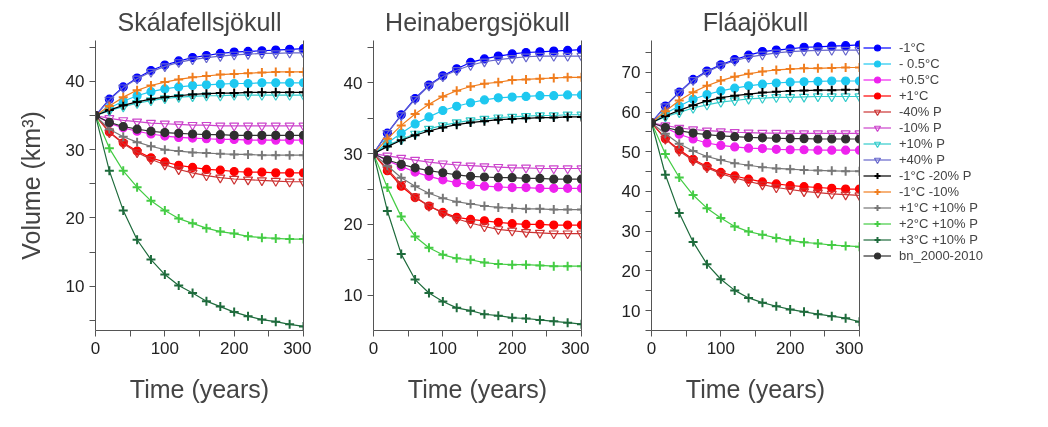 The width and height of the screenshot is (1048, 427). What do you see at coordinates (631, 73) in the screenshot?
I see `y-tick-label: 70` at bounding box center [631, 73].